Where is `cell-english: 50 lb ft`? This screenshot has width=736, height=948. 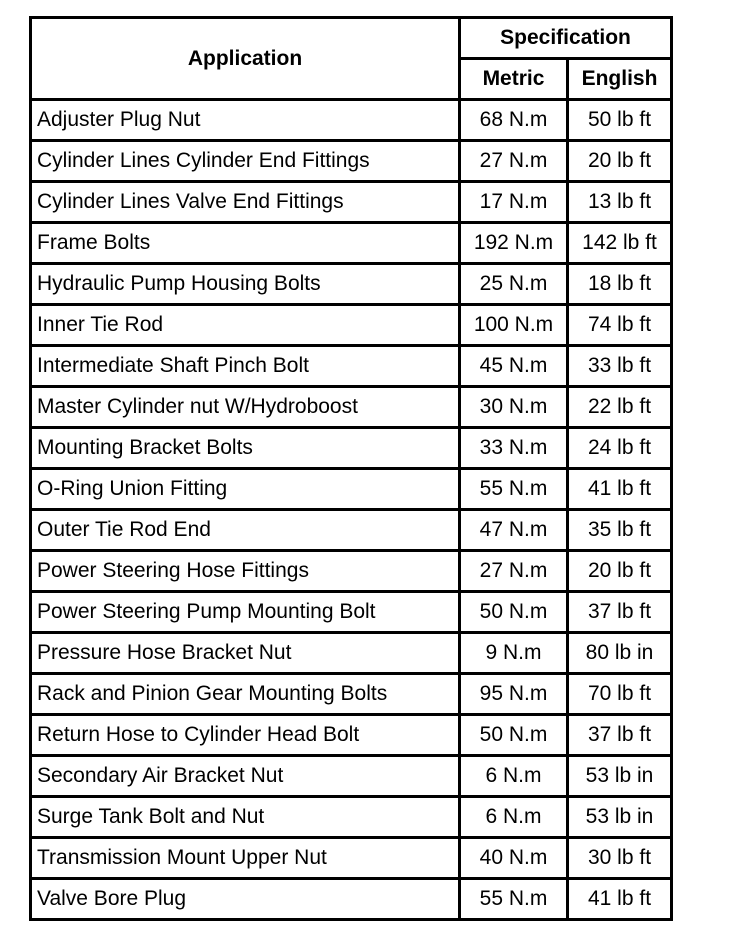 cell-english: 50 lb ft is located at coordinates (619, 120).